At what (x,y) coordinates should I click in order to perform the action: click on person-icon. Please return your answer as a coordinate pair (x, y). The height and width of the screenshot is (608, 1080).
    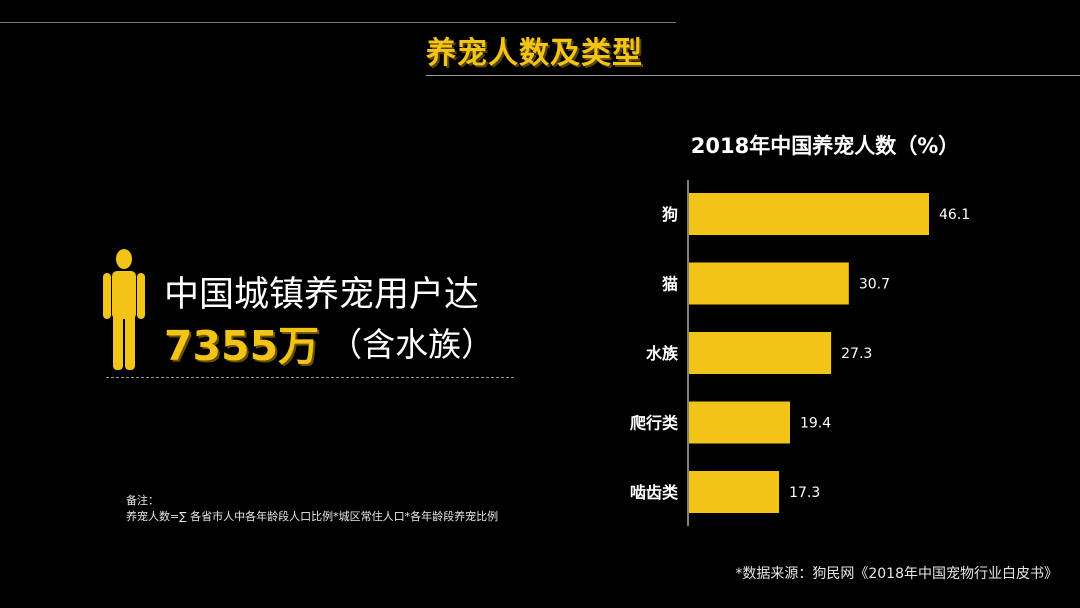
    Looking at the image, I should click on (124, 309).